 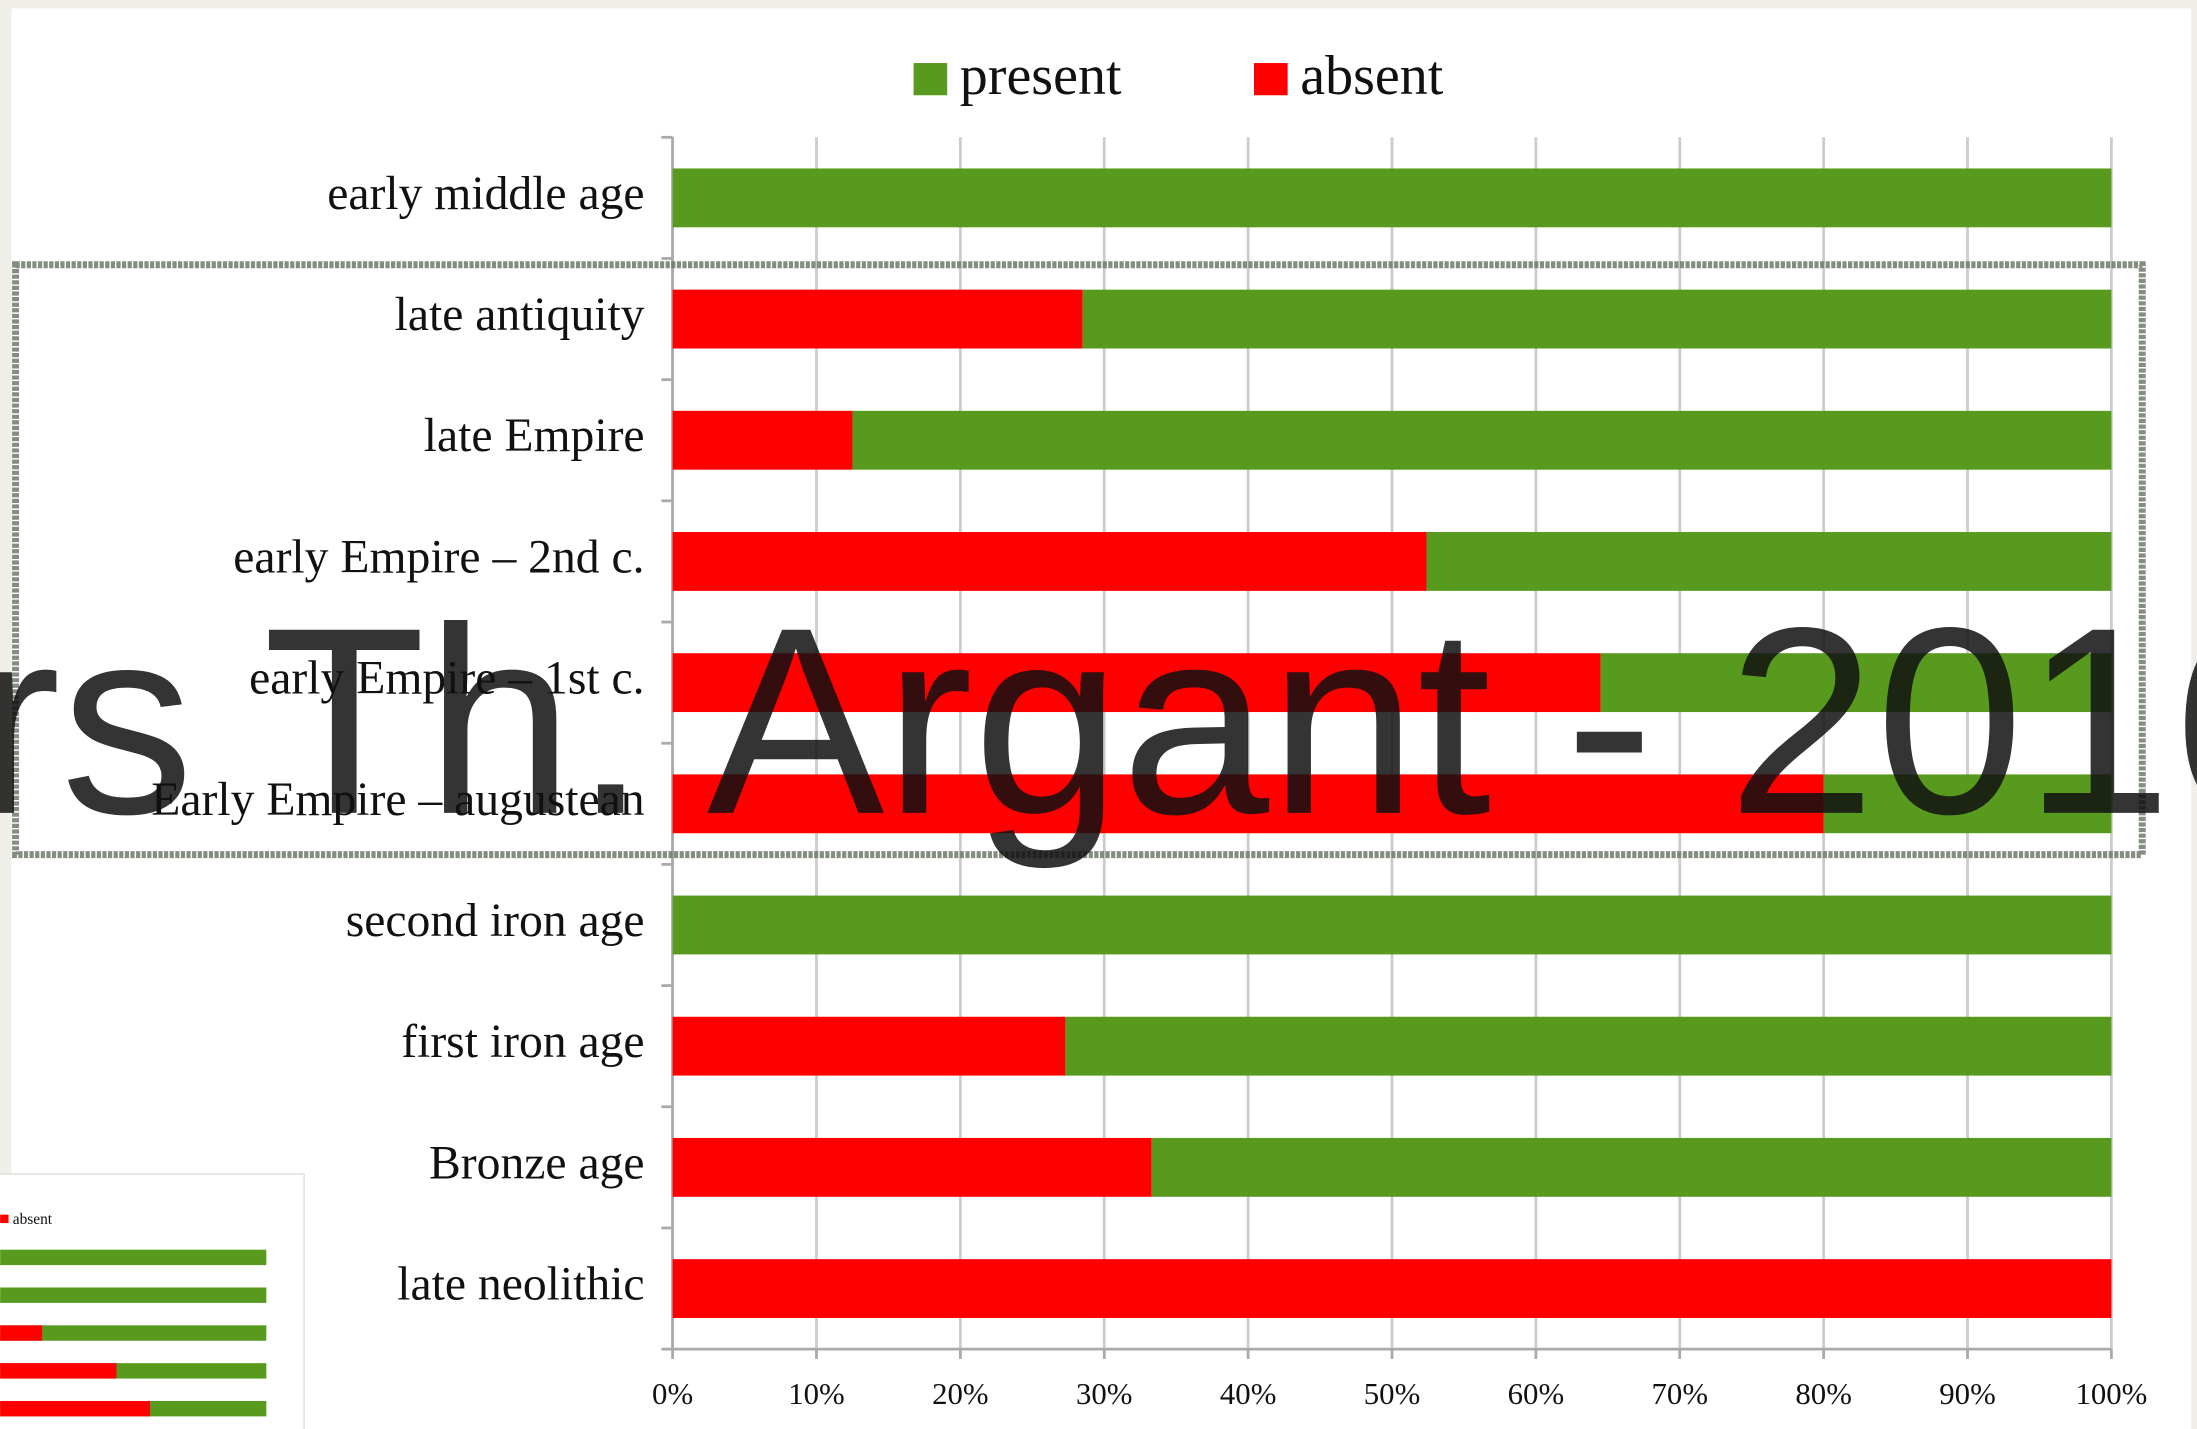 I want to click on x-tick-label: 50%, so click(x=1392, y=1394).